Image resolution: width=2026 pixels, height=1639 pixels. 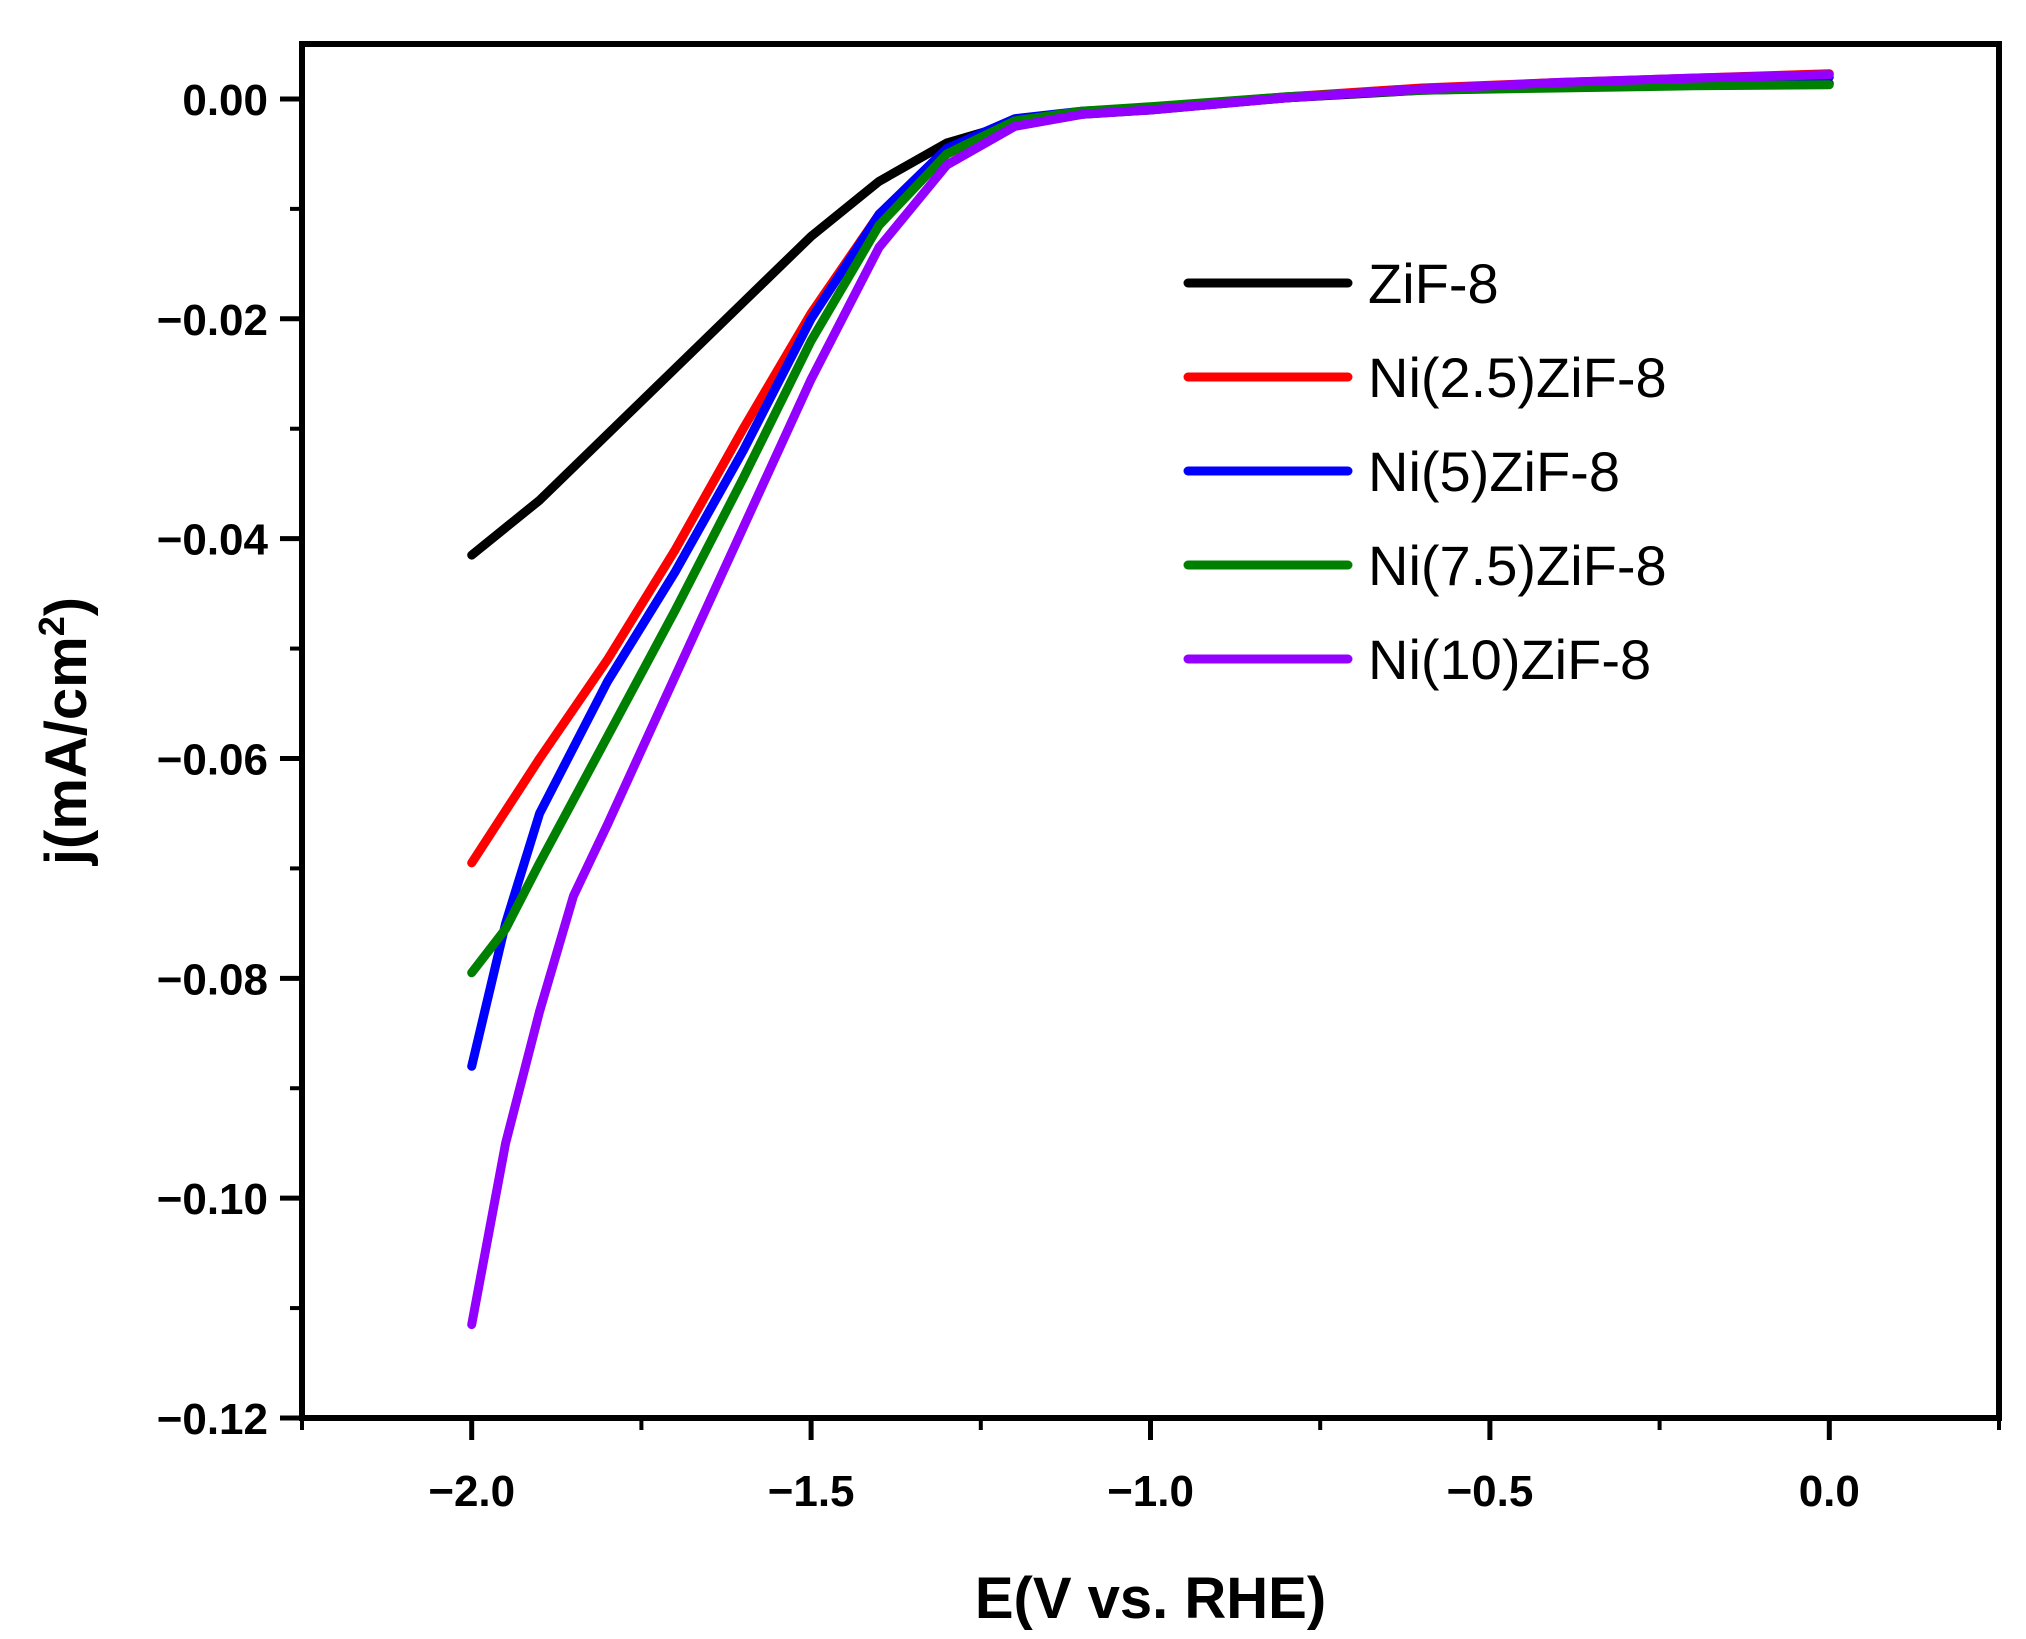 What do you see at coordinates (1509, 659) in the screenshot?
I see `legend-label: Ni(10)ZiF-8` at bounding box center [1509, 659].